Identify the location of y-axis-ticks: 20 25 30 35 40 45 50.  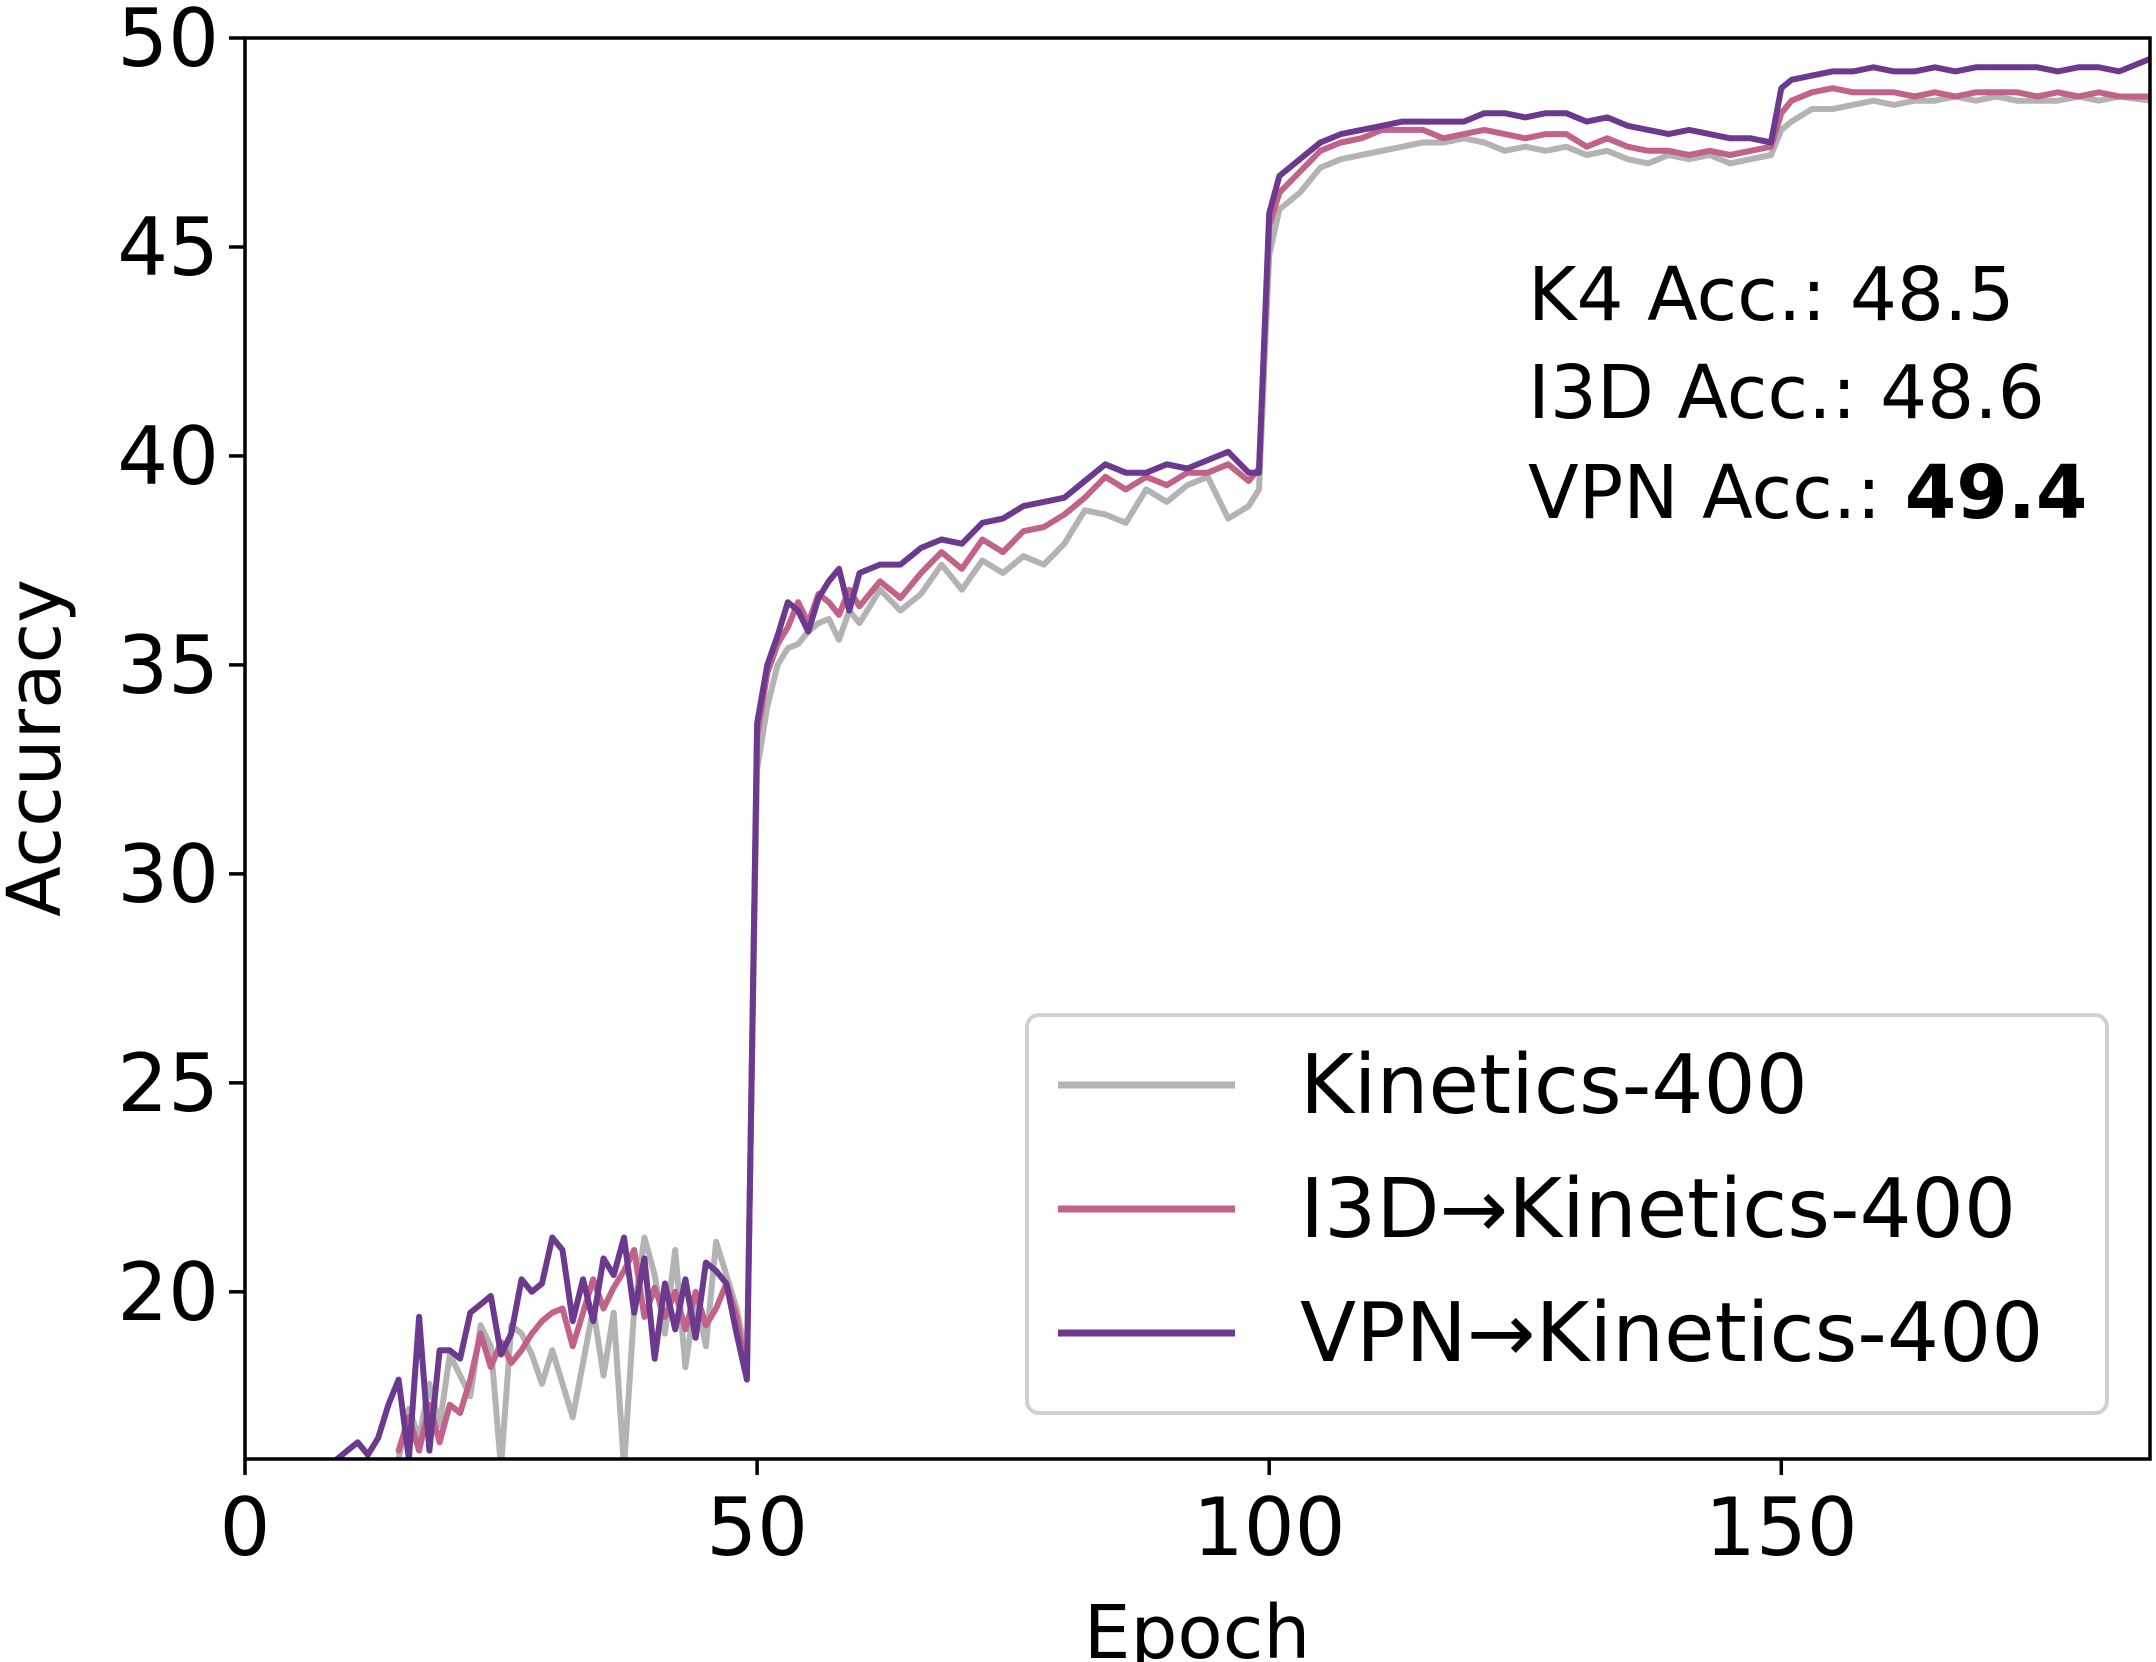
(181, 669).